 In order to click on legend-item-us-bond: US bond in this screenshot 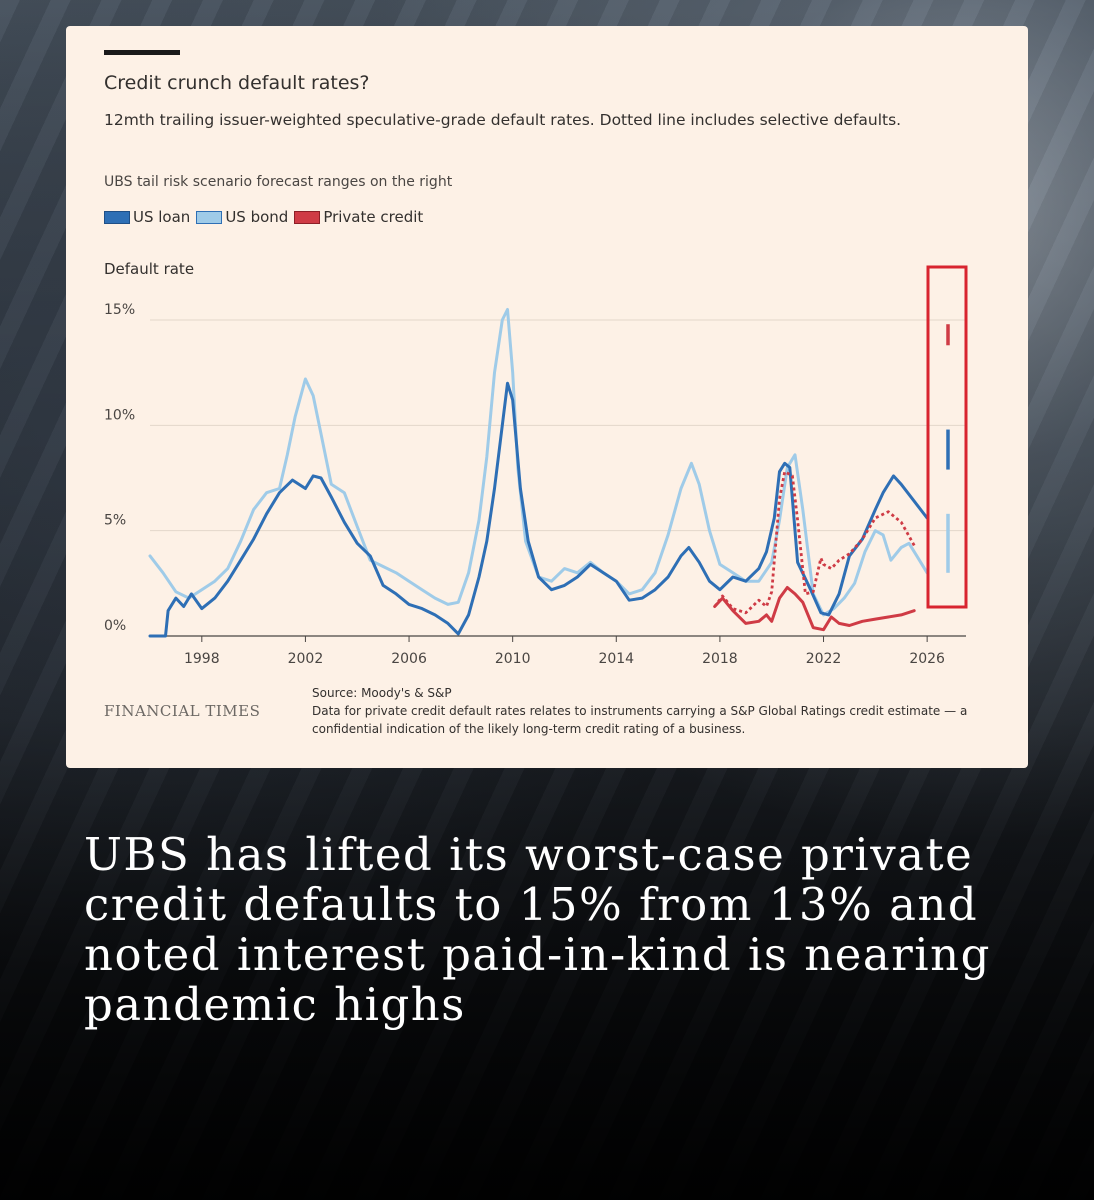, I will do `click(242, 217)`.